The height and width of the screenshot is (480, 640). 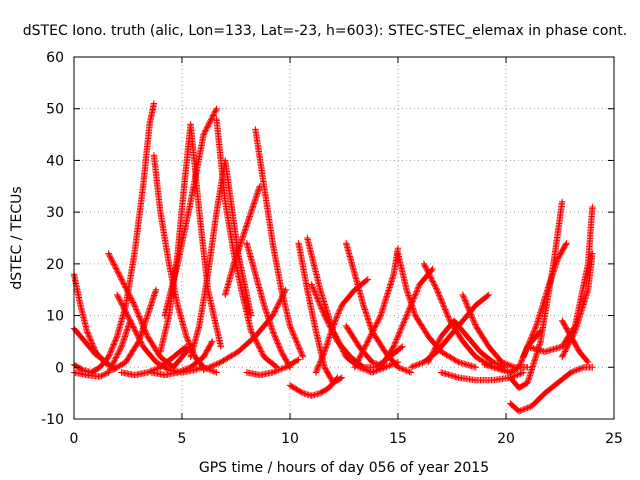 I want to click on y-tick-label: 60, so click(x=55, y=58).